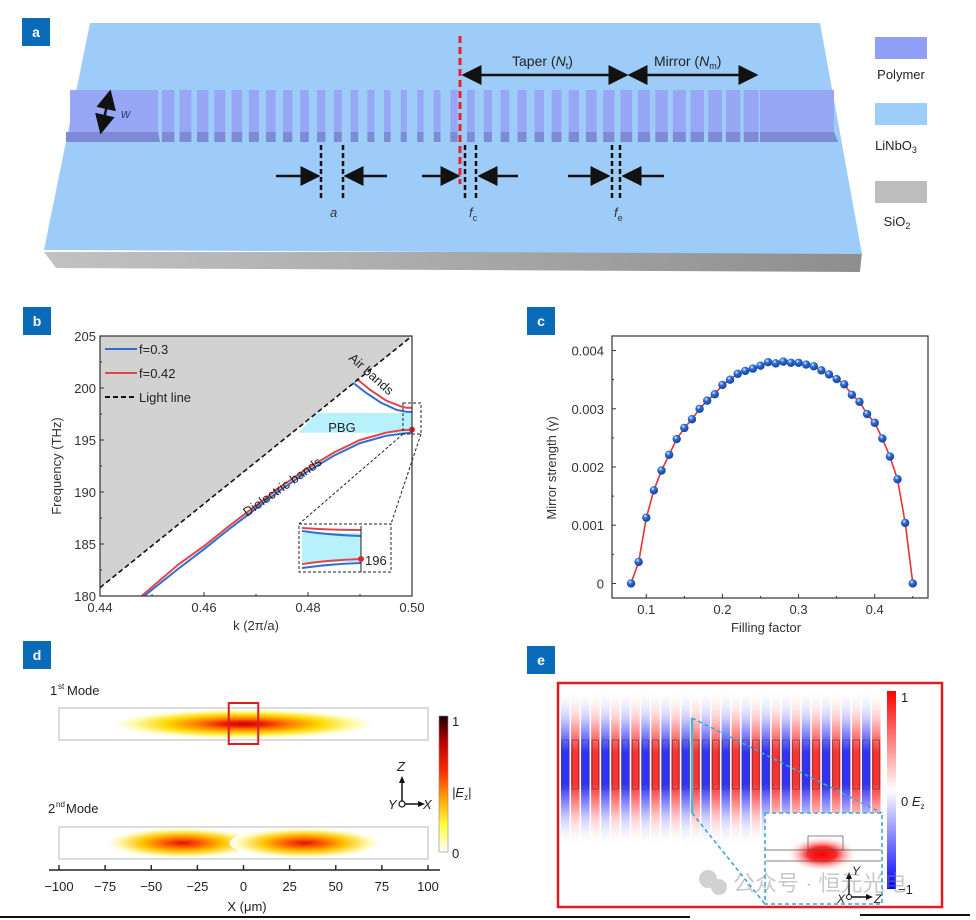 The width and height of the screenshot is (976, 920). What do you see at coordinates (243, 724) in the screenshot?
I see `mode1-field` at bounding box center [243, 724].